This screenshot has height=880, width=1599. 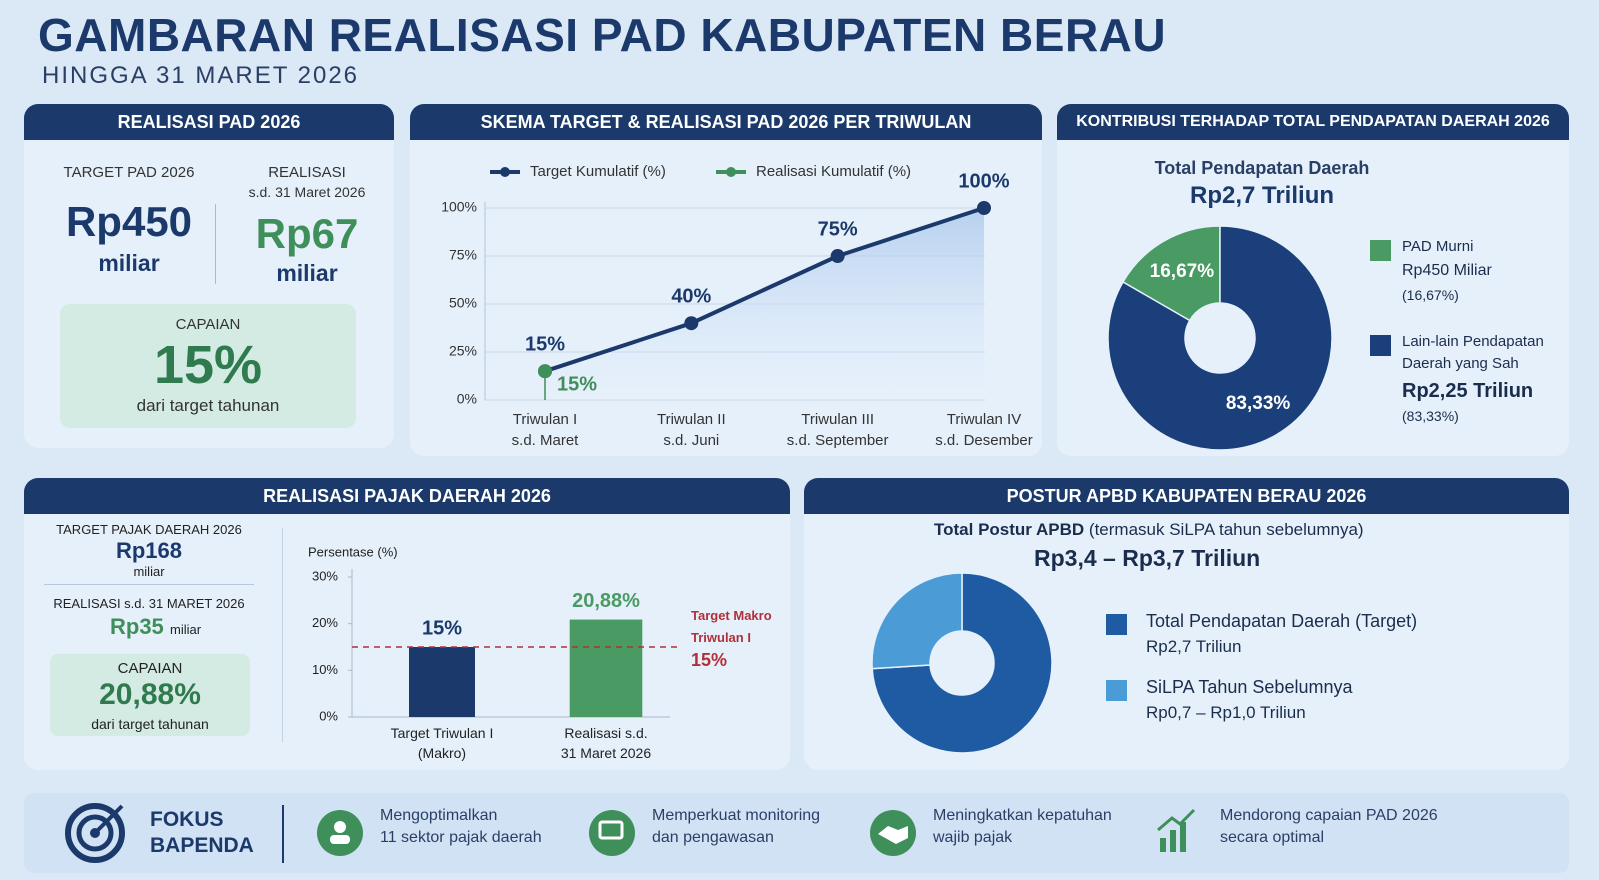 I want to click on x-tick-label: Triwulan III s.d. September, so click(x=838, y=430).